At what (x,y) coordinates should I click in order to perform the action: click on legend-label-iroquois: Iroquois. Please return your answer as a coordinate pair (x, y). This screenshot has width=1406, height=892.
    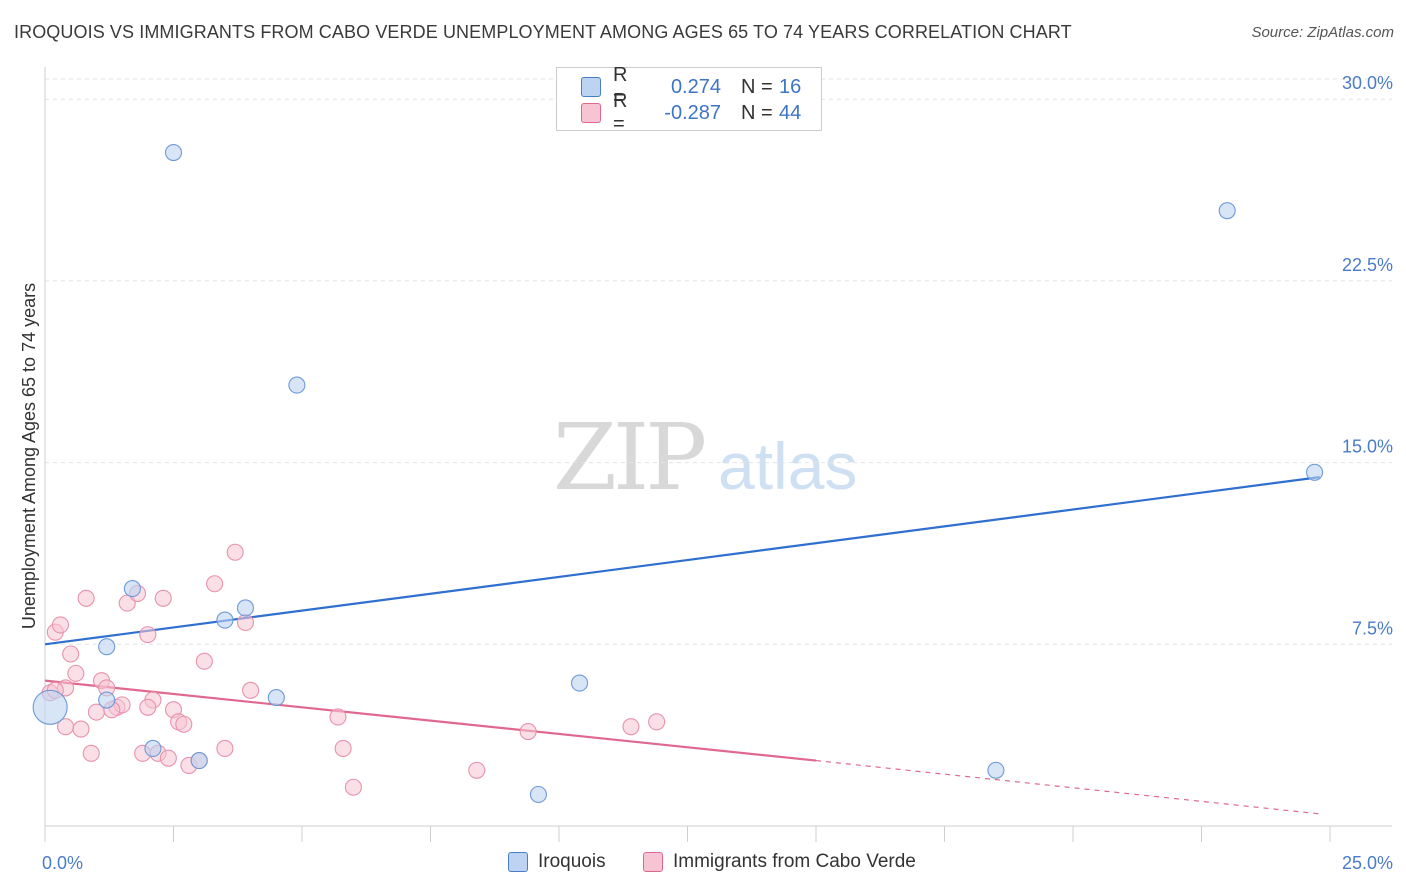
    Looking at the image, I should click on (572, 861).